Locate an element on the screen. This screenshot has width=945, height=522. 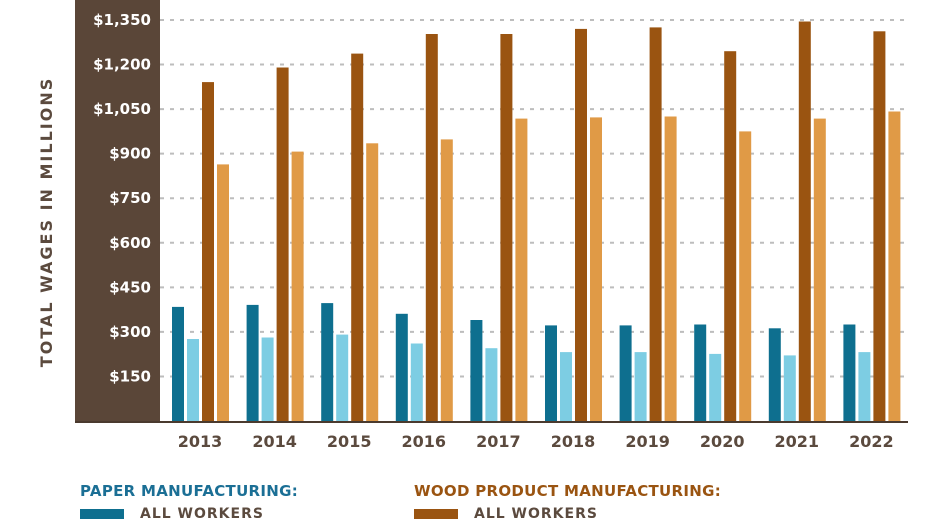
y-tick-label: $1,050 is located at coordinates (122, 109).